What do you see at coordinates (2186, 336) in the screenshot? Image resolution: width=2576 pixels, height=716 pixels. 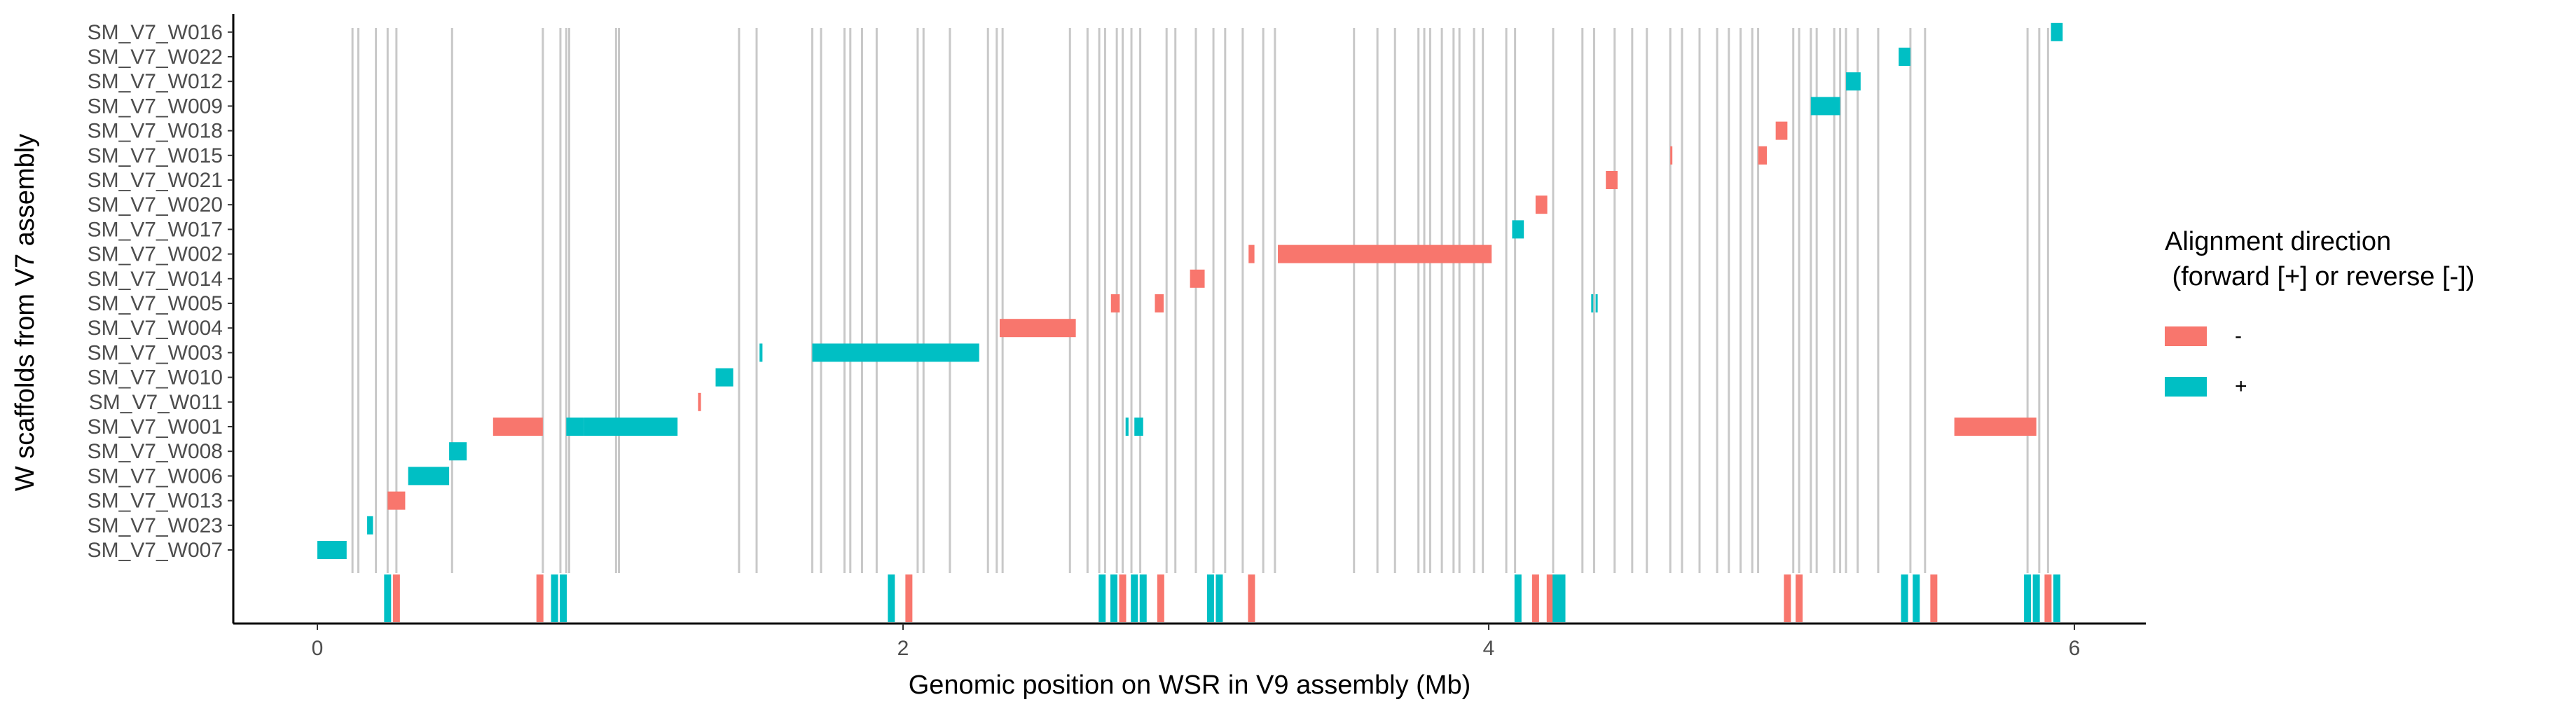 I see `legend-key-reverse` at bounding box center [2186, 336].